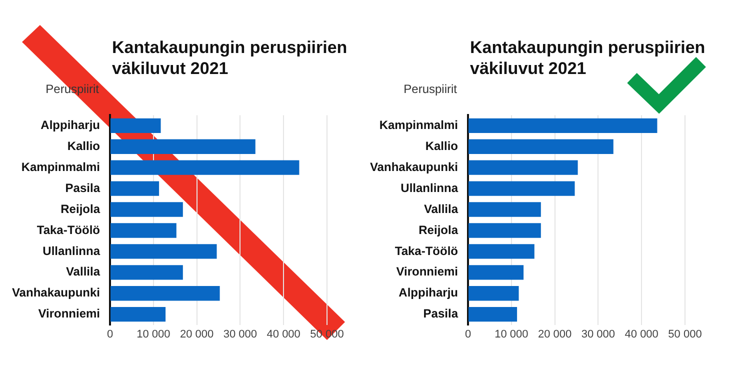 The width and height of the screenshot is (735, 378). What do you see at coordinates (685, 334) in the screenshot?
I see `x-tick-label: 50 000` at bounding box center [685, 334].